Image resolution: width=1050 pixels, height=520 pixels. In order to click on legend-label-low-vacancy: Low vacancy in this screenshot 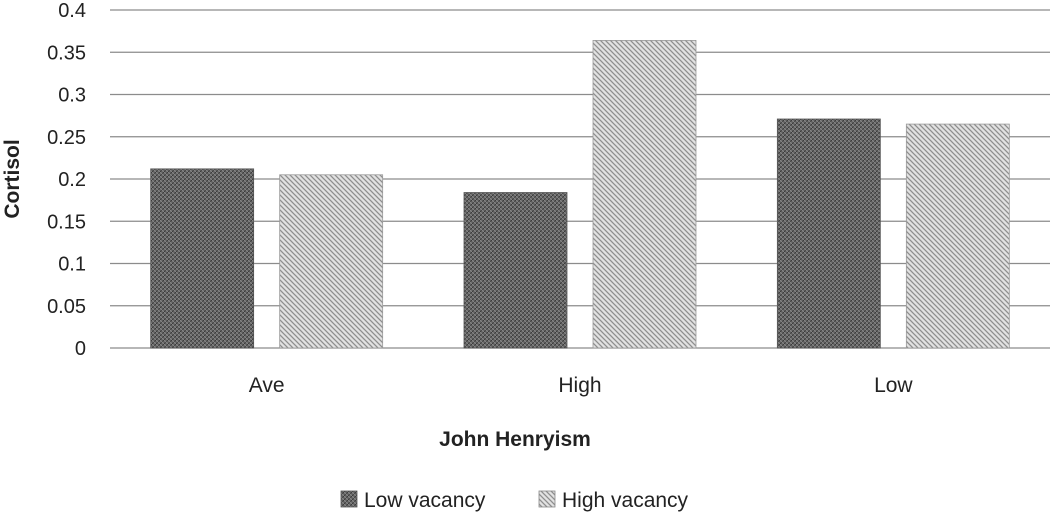, I will do `click(425, 500)`.